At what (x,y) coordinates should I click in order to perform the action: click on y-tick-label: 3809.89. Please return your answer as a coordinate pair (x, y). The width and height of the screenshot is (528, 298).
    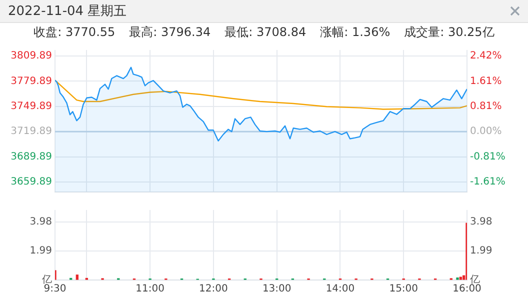
    Looking at the image, I should click on (31, 56).